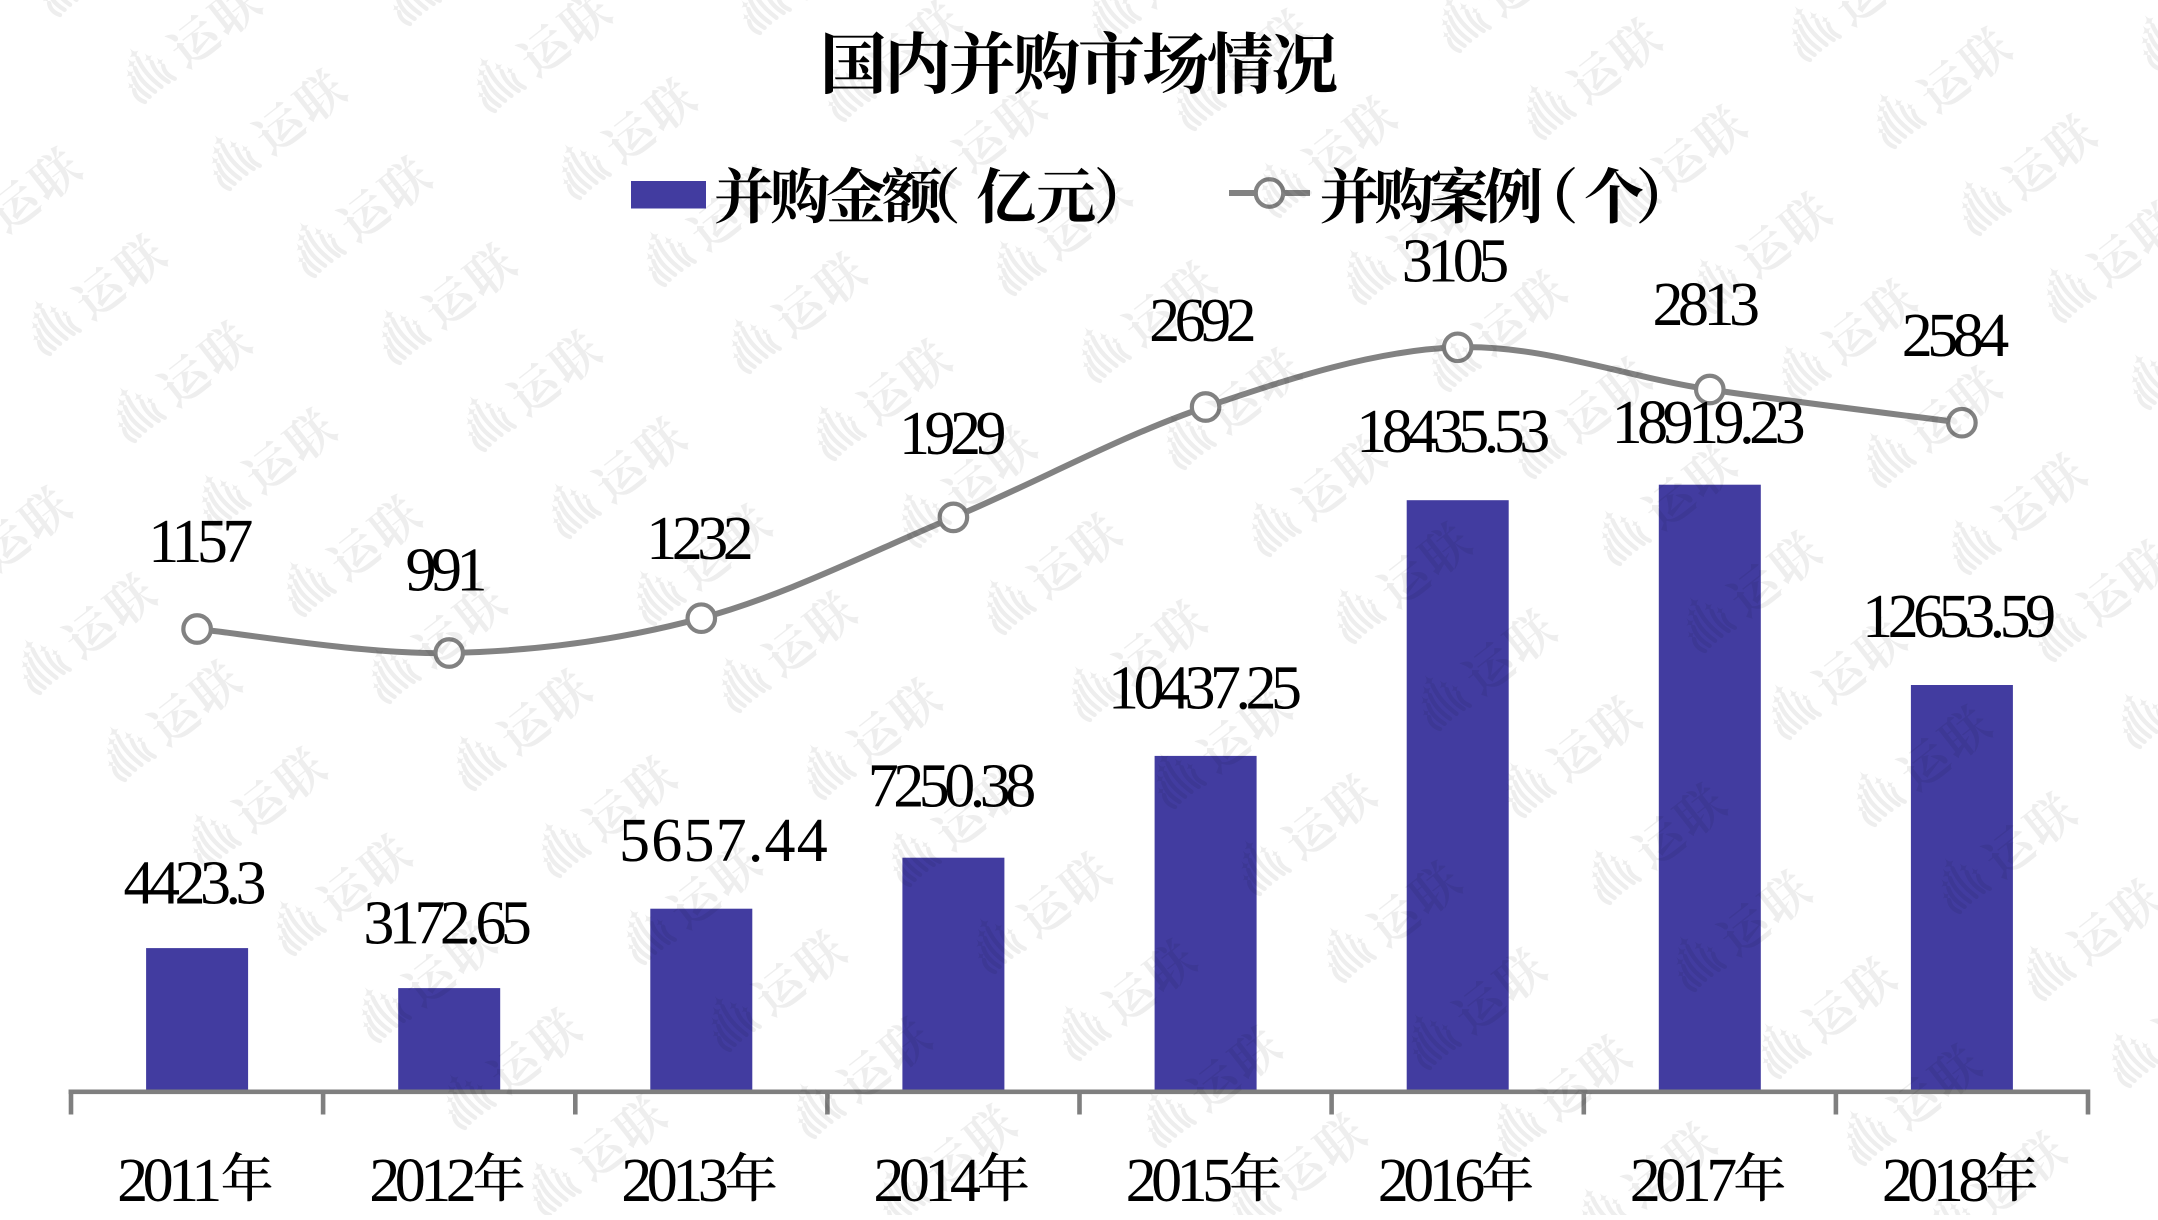 This screenshot has height=1220, width=2158. I want to click on svg-text: 2692, so click(1201, 321).